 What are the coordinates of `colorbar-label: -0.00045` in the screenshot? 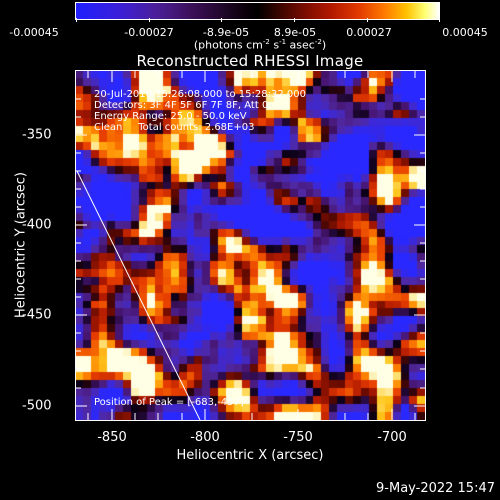 It's located at (34, 32).